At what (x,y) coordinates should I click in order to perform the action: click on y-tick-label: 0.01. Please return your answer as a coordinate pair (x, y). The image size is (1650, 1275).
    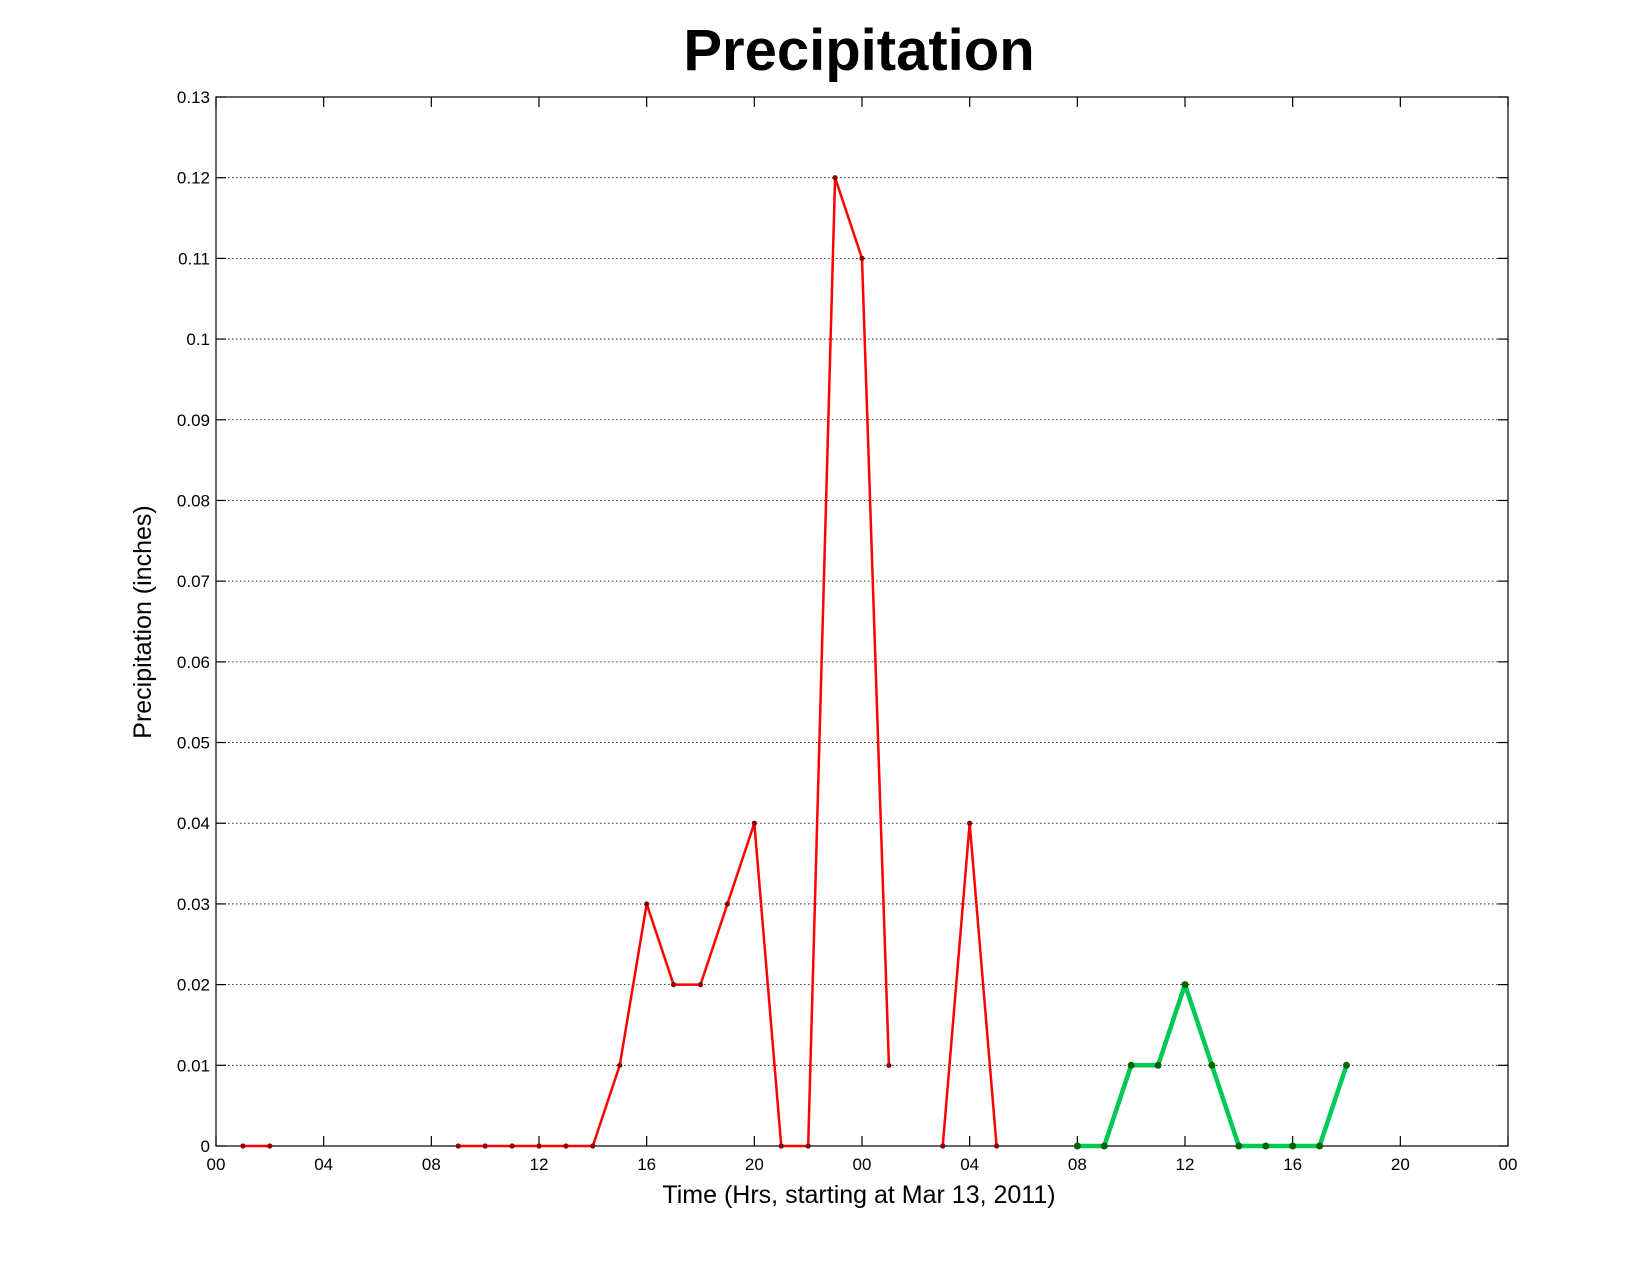
    Looking at the image, I should click on (193, 1065).